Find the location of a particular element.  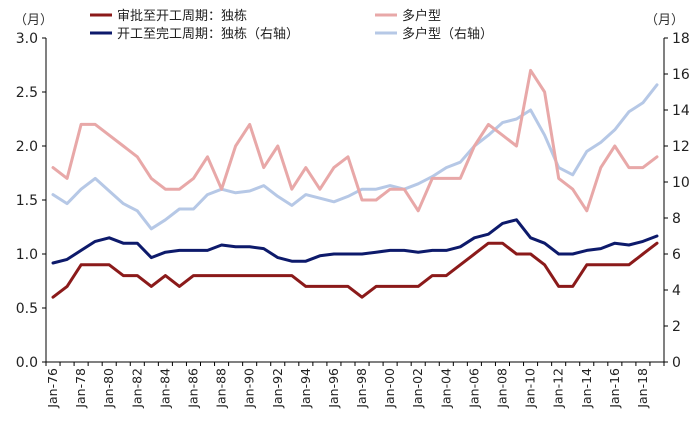

right-tick-label: 0 is located at coordinates (676, 363).